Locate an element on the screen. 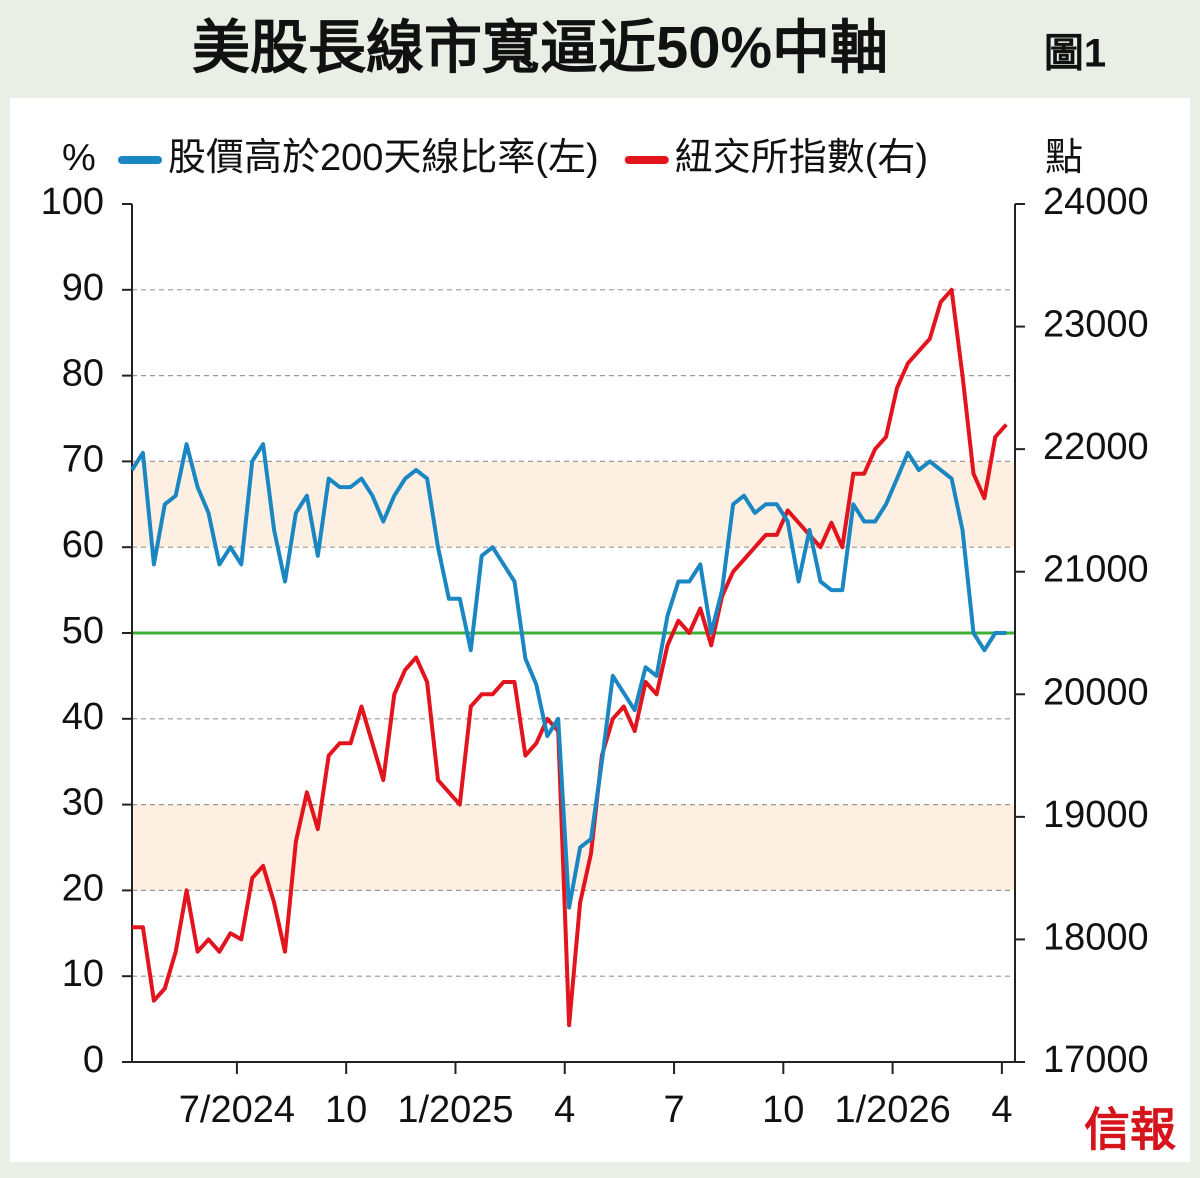 This screenshot has width=1200, height=1178. x-tick-label: 1/2025 is located at coordinates (455, 1110).